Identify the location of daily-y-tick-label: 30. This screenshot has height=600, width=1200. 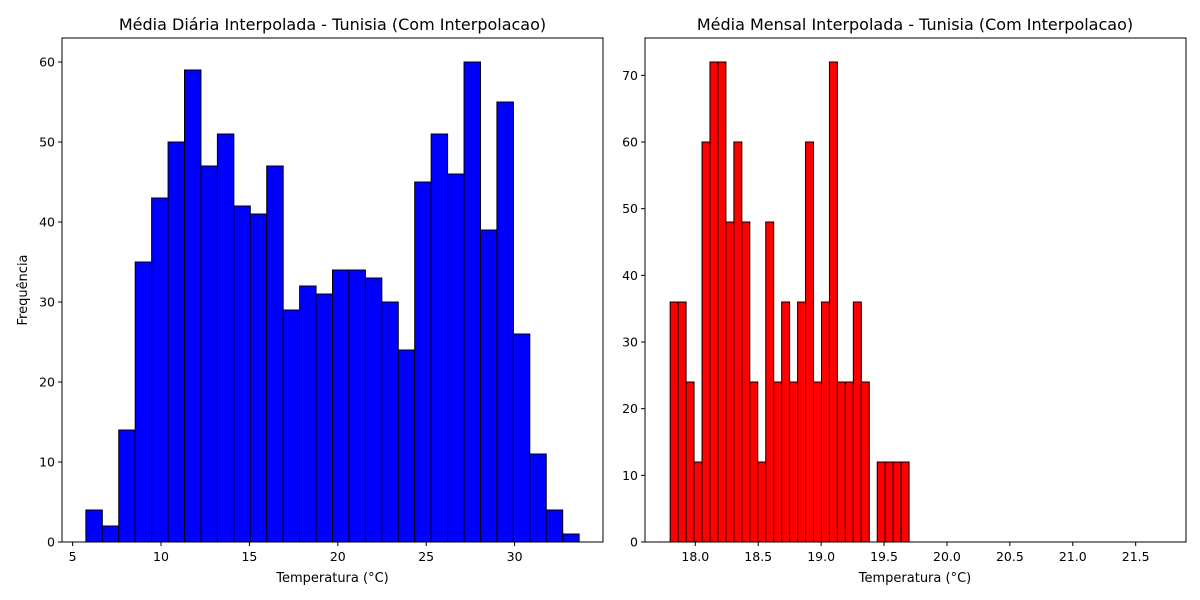
(47, 302).